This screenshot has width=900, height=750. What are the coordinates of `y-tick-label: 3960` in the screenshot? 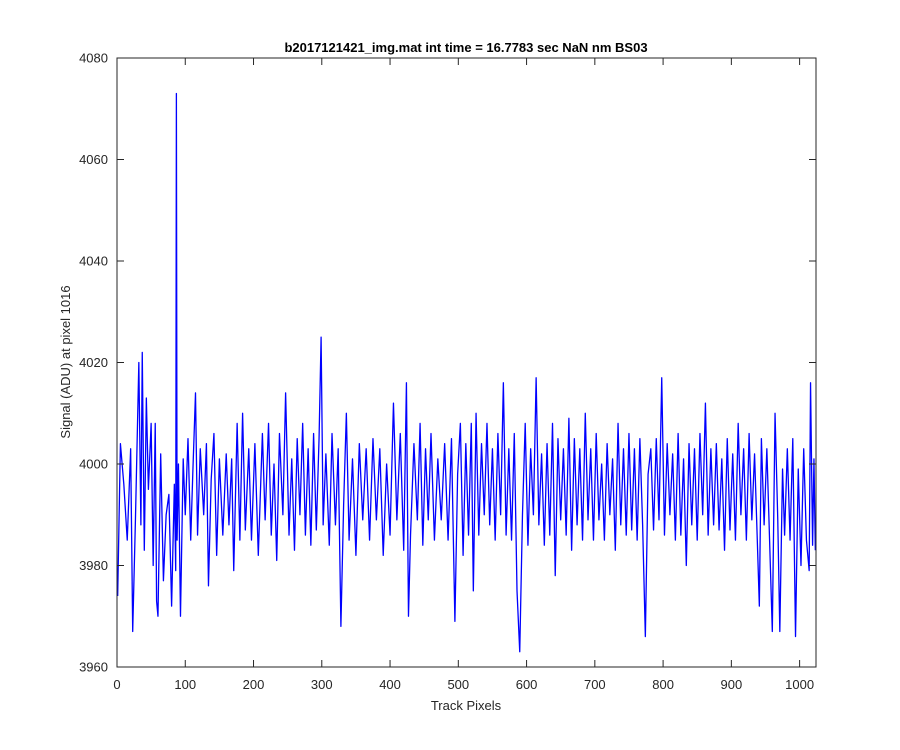 It's located at (93, 667).